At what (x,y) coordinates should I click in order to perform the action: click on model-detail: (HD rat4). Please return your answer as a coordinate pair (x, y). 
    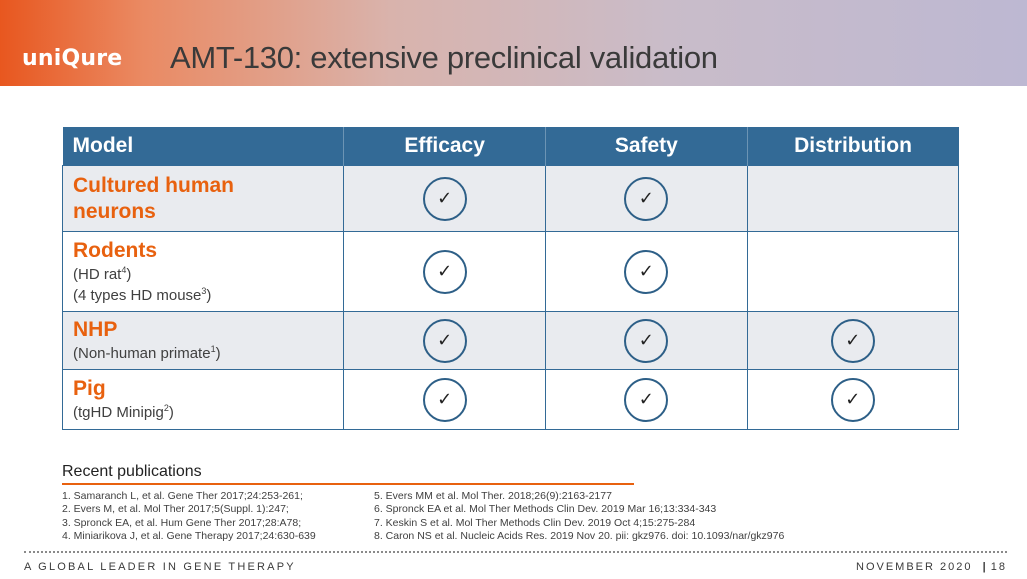
    Looking at the image, I should click on (208, 274).